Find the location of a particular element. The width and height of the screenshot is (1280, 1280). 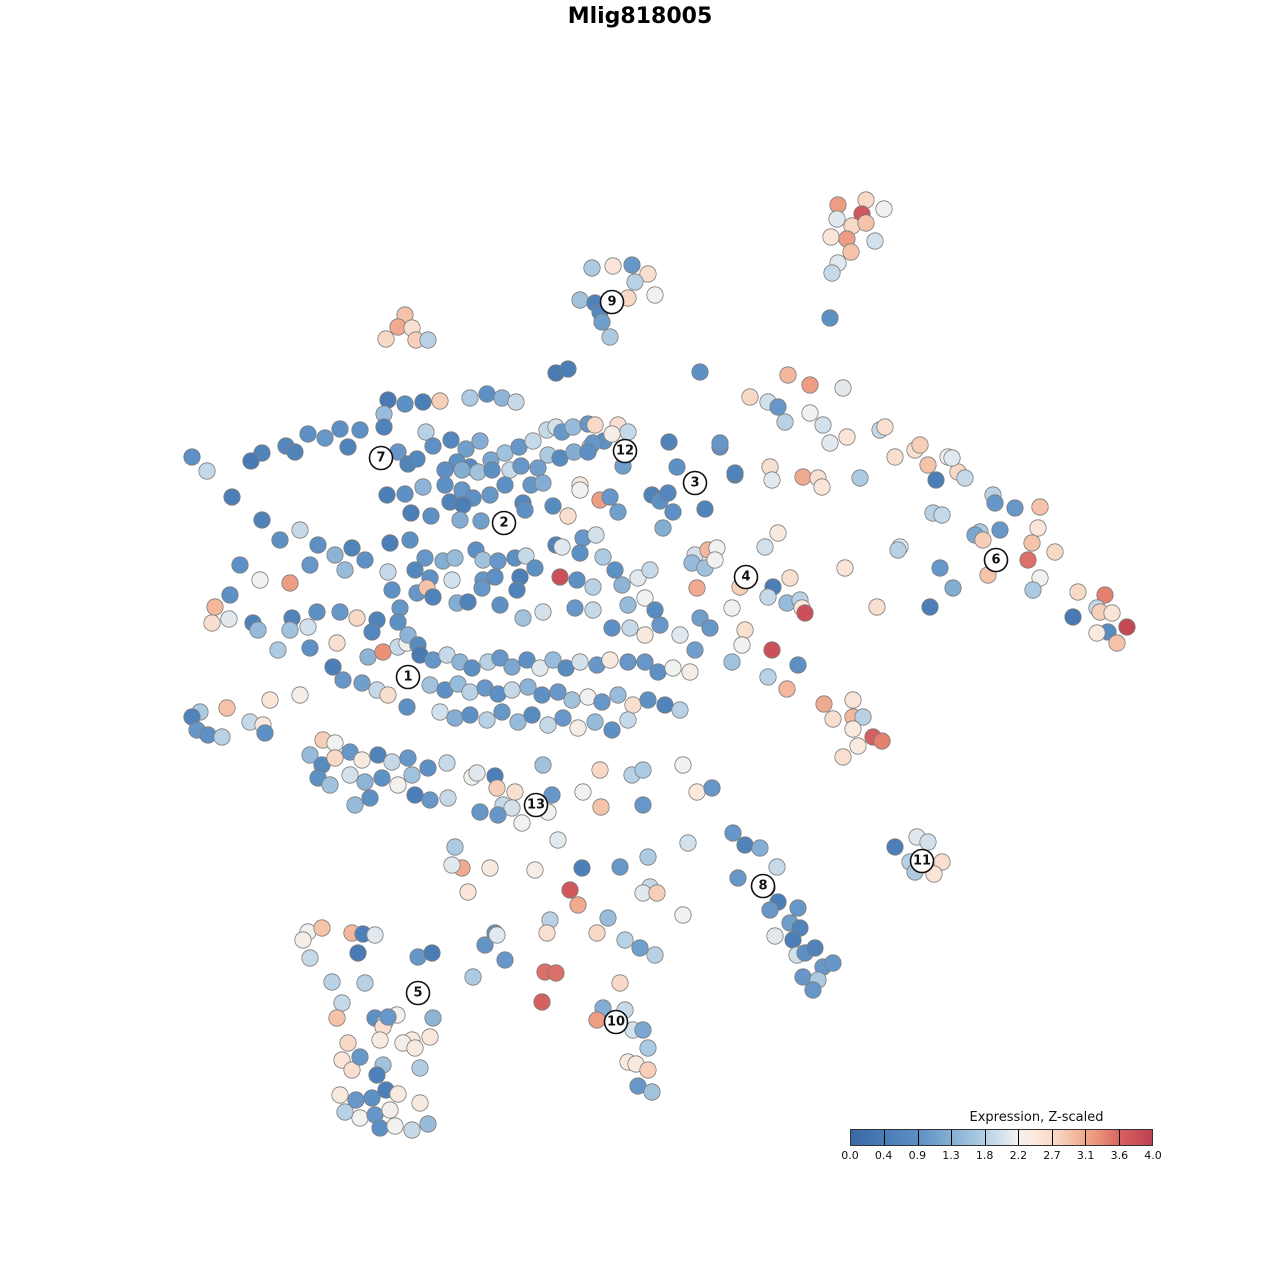

colorbar-tick-label: 0.4 is located at coordinates (883, 1155).